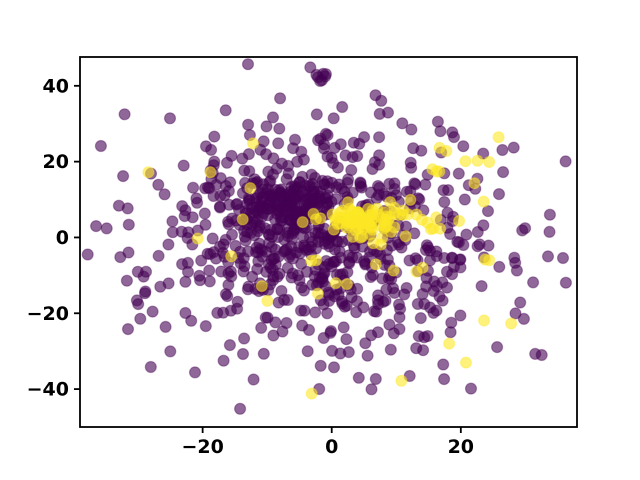 Image resolution: width=640 pixels, height=480 pixels. Describe the element at coordinates (56, 86) in the screenshot. I see `y-tick-label: 40` at that location.